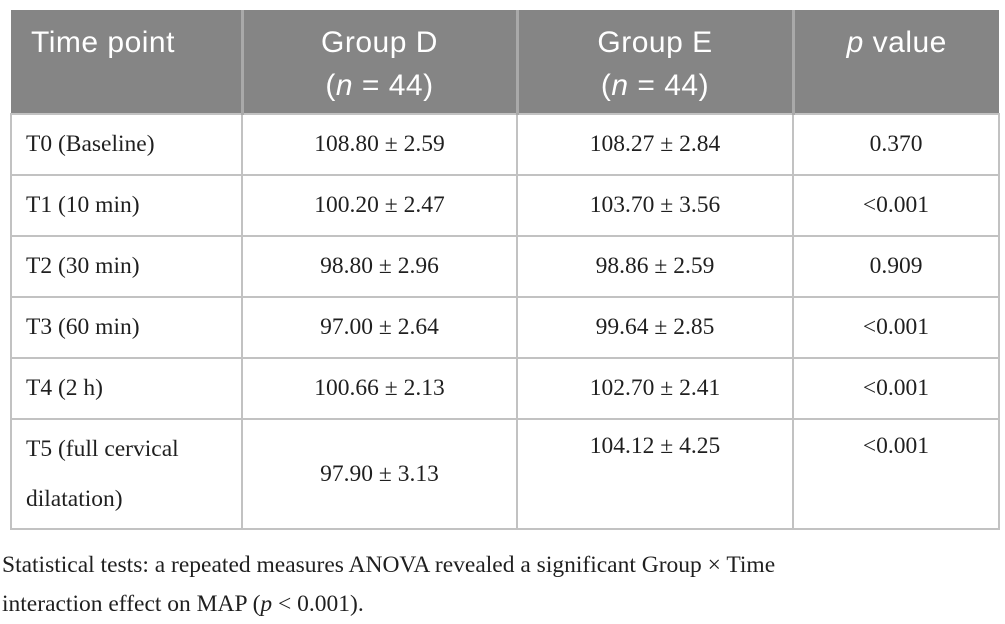 The image size is (1005, 624). I want to click on cell-time-point: T0 (Baseline), so click(126, 144).